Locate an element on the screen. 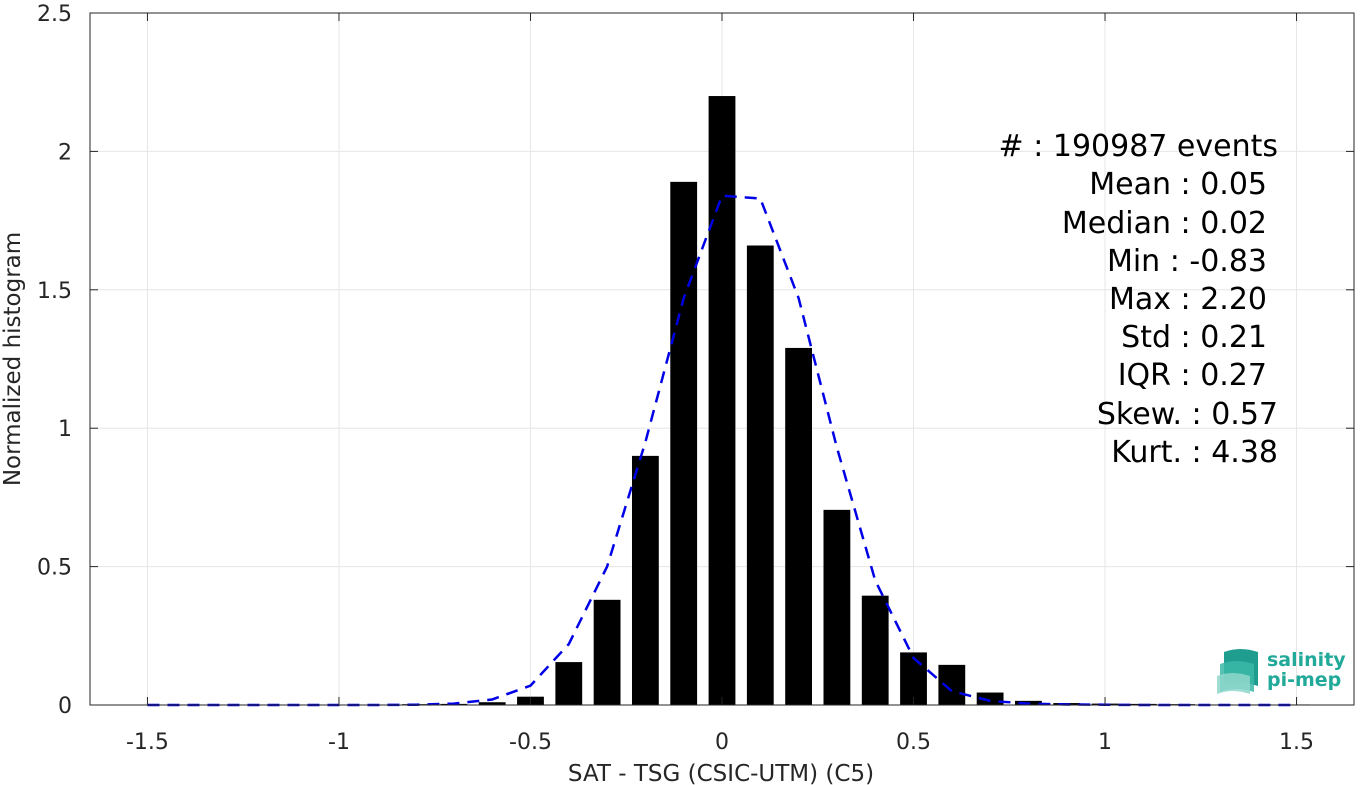  x-tick-label: 0.5 is located at coordinates (913, 742).